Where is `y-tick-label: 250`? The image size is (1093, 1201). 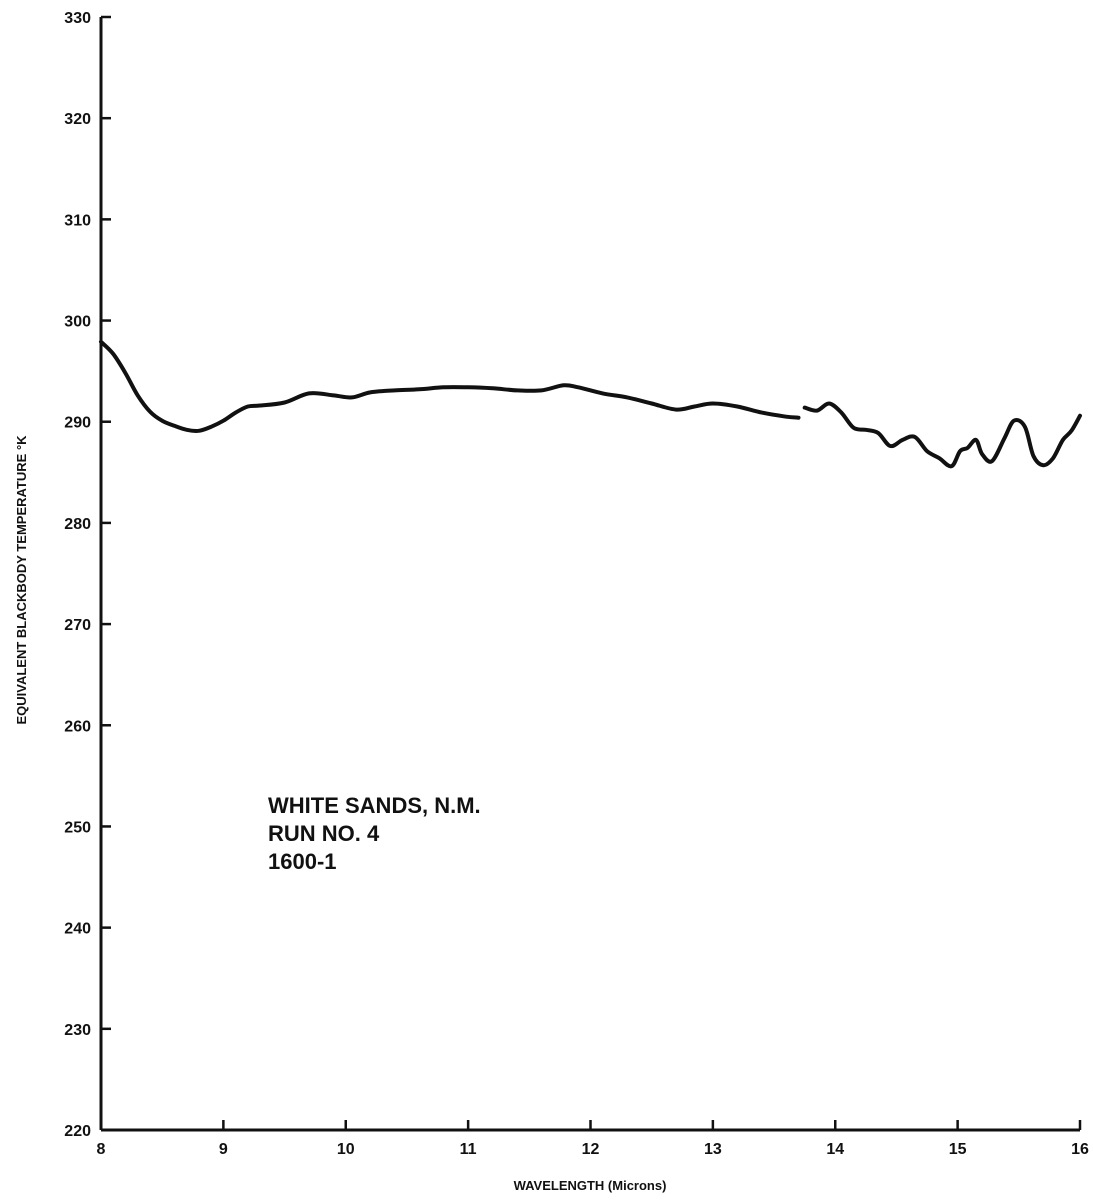
y-tick-label: 250 is located at coordinates (77, 827).